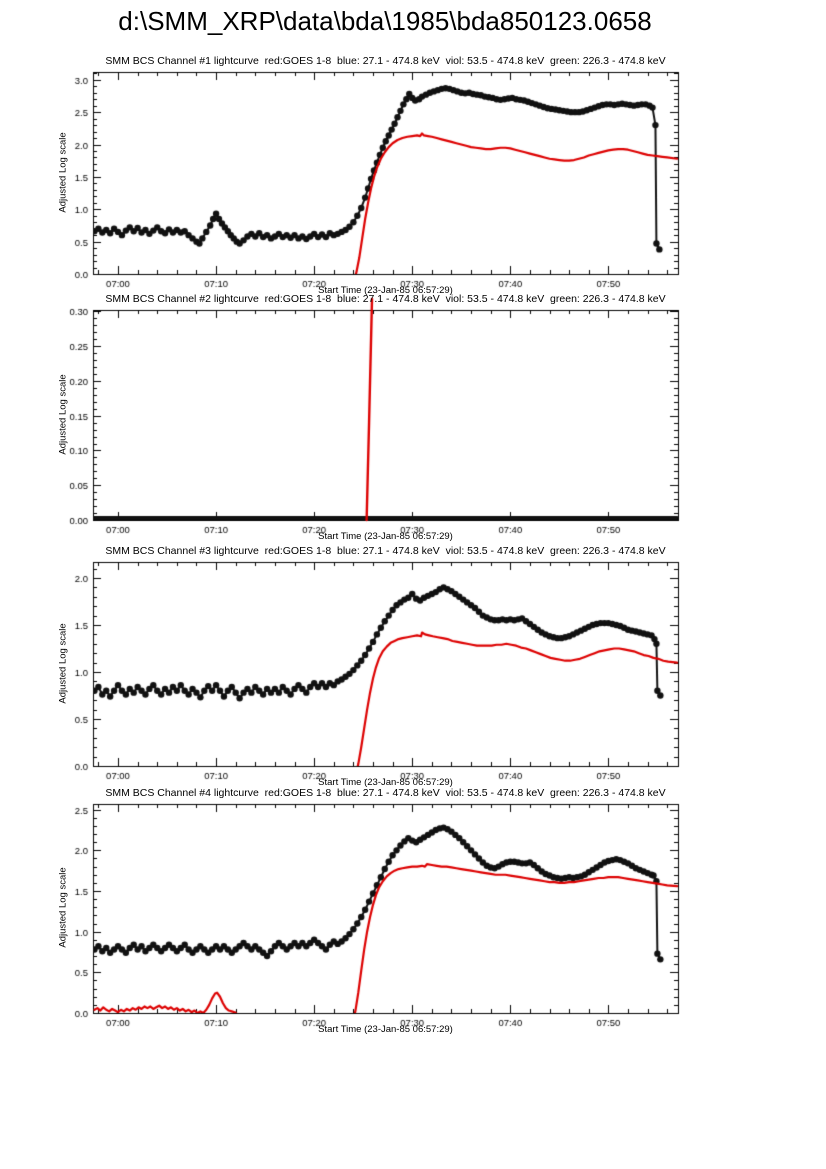  What do you see at coordinates (385, 782) in the screenshot?
I see `panel-3-x-axis-label: Start Time (23-Jan-85 06:57:29)` at bounding box center [385, 782].